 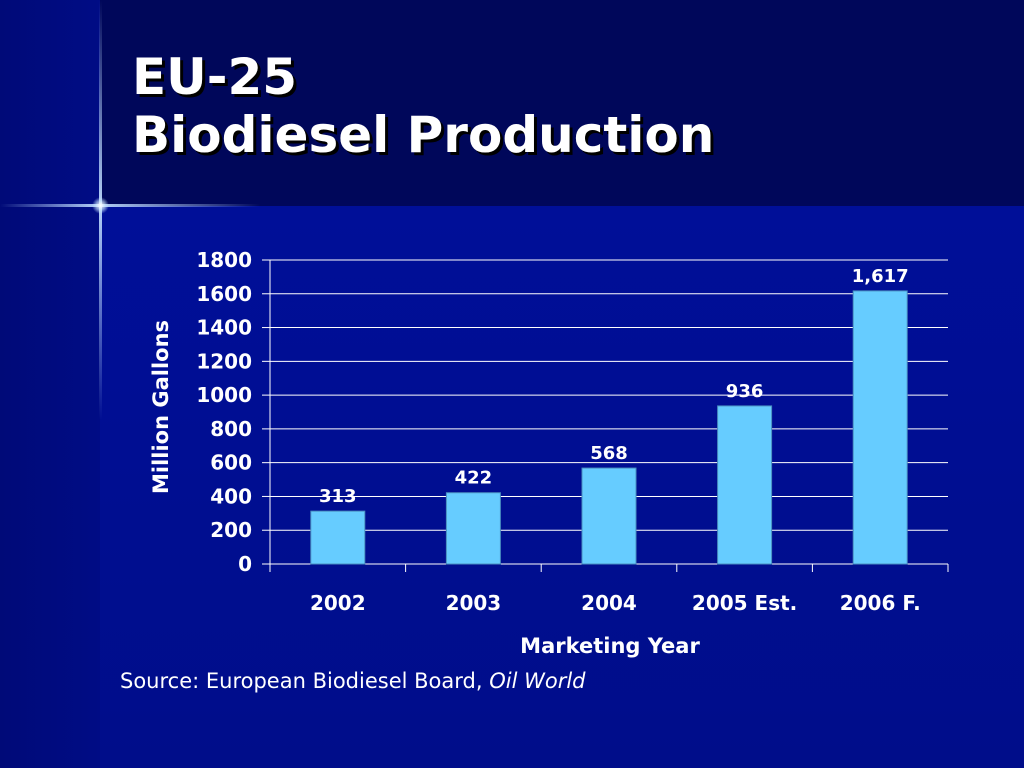 What do you see at coordinates (474, 603) in the screenshot?
I see `x-tick-label: 2003` at bounding box center [474, 603].